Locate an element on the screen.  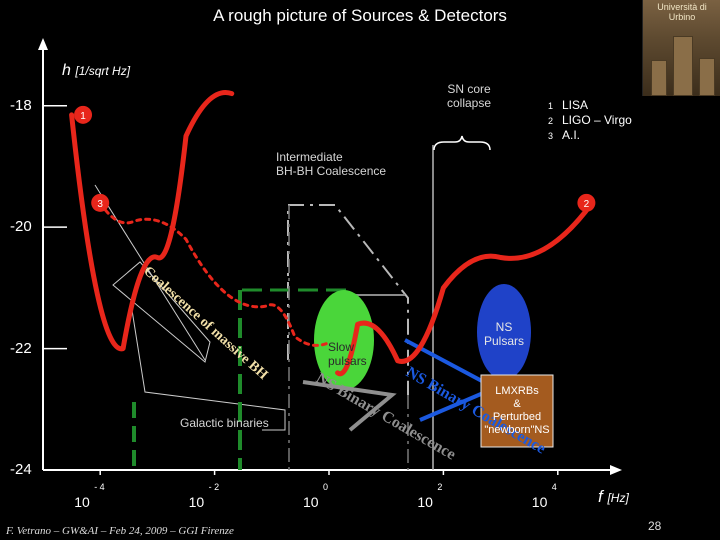
curve-marker-label: 1 is located at coordinates (83, 116).